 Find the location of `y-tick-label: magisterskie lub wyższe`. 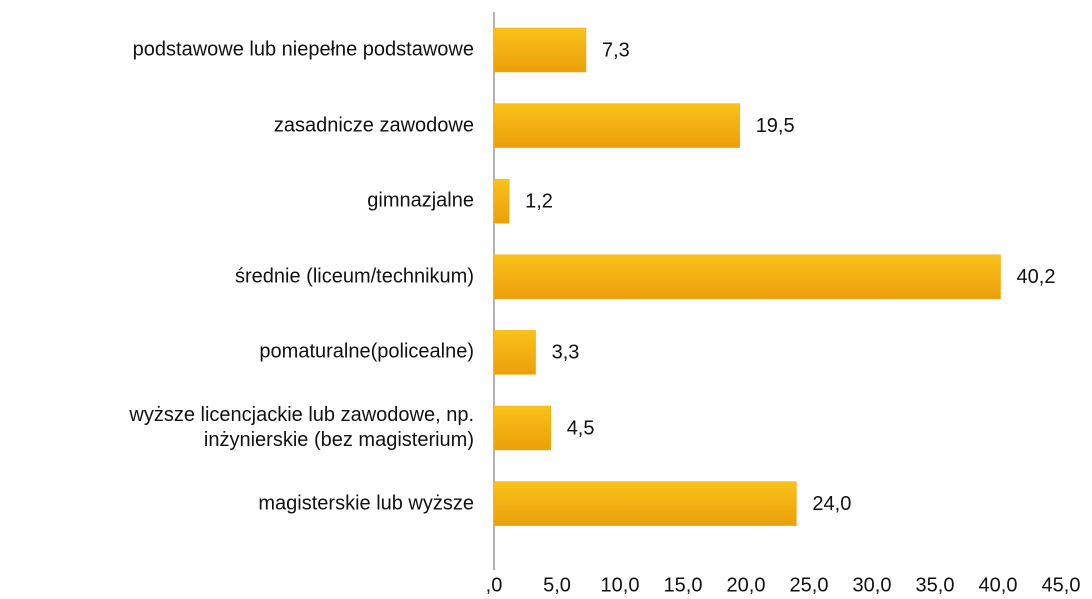

y-tick-label: magisterskie lub wyższe is located at coordinates (366, 503).